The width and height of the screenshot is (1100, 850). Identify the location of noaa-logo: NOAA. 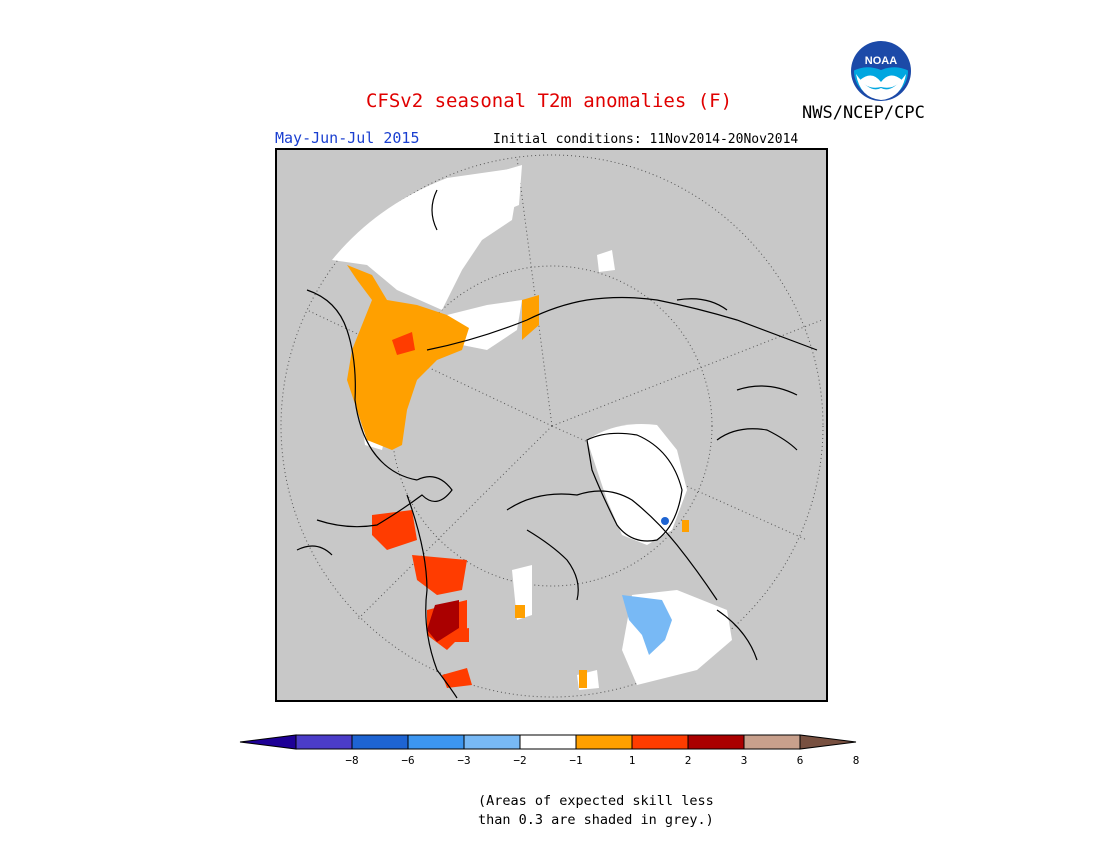
(881, 71).